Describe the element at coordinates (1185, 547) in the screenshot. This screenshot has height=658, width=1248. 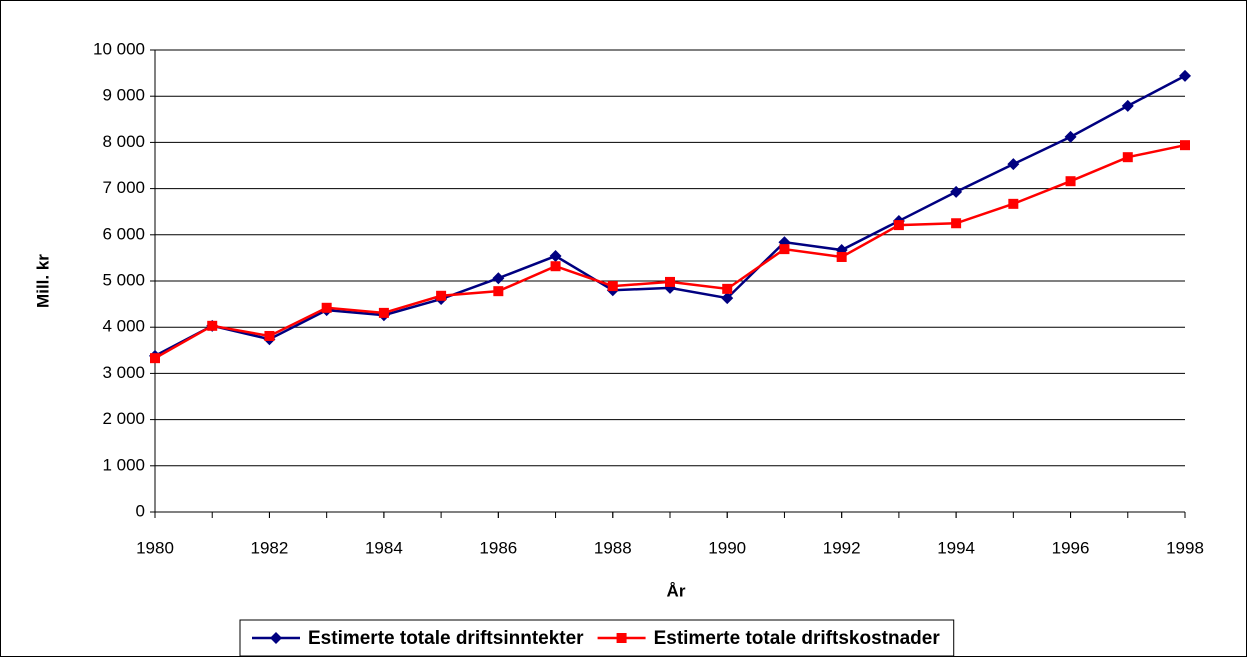
I see `x-tick-label: 1998` at that location.